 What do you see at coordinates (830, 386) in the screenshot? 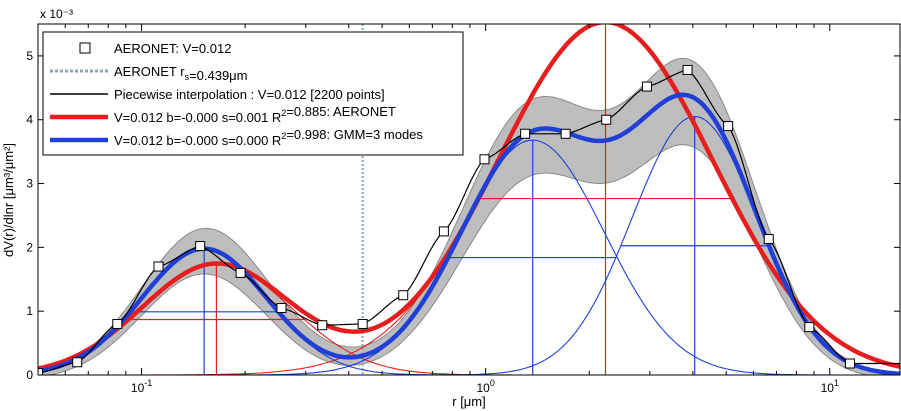
I see `x-tick-label: 10¹` at bounding box center [830, 386].